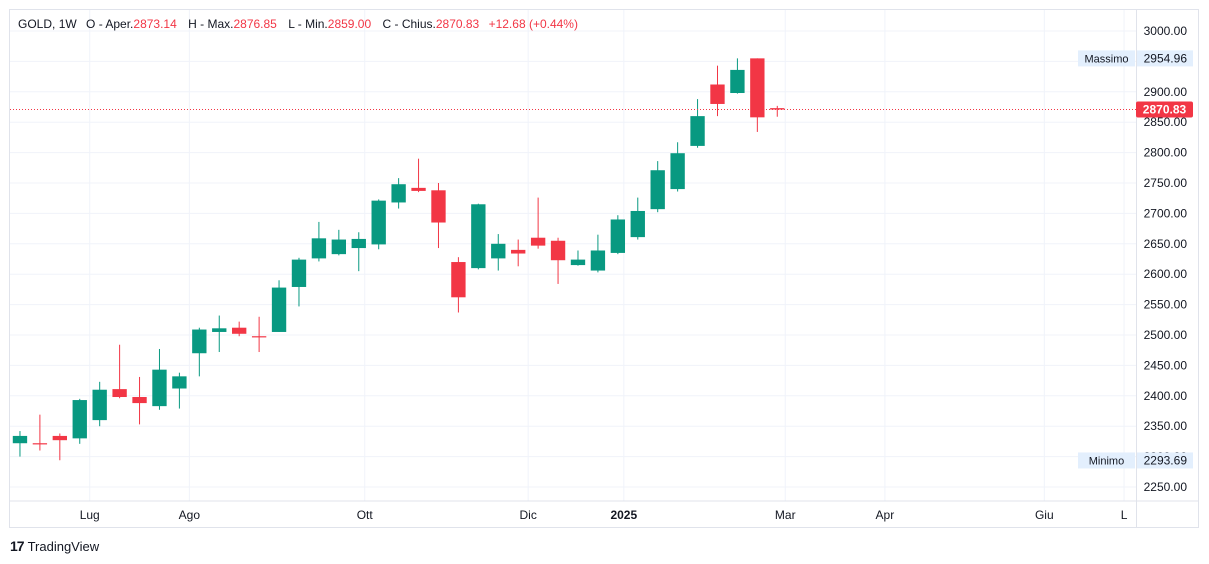 The image size is (1209, 564). I want to click on last-price-label: 2870.83, so click(1165, 110).